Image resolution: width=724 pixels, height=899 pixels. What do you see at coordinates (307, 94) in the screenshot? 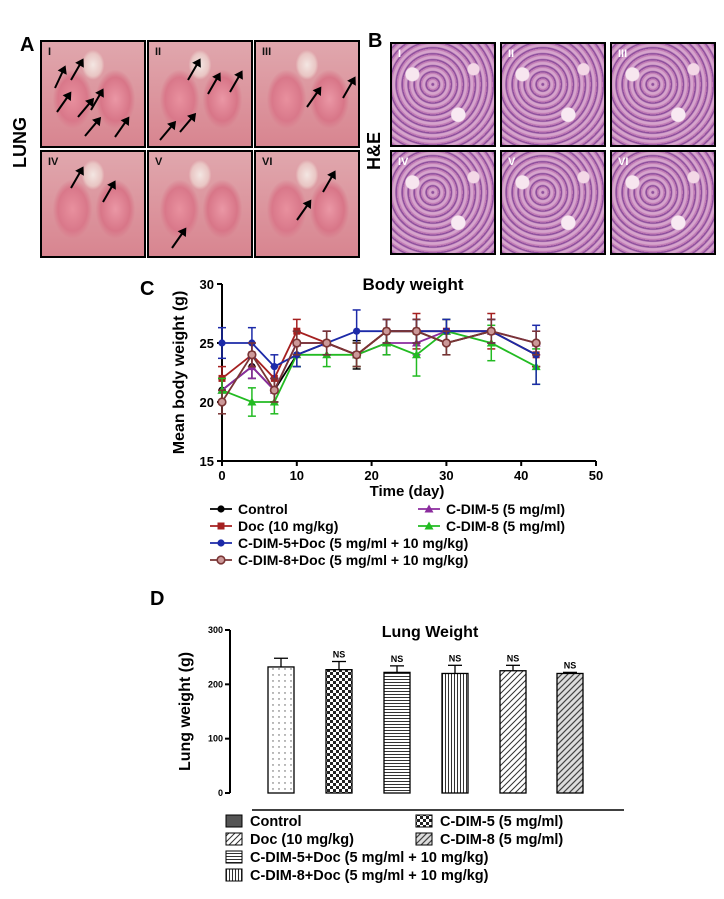
I see `lung-photo-3: III` at bounding box center [307, 94].